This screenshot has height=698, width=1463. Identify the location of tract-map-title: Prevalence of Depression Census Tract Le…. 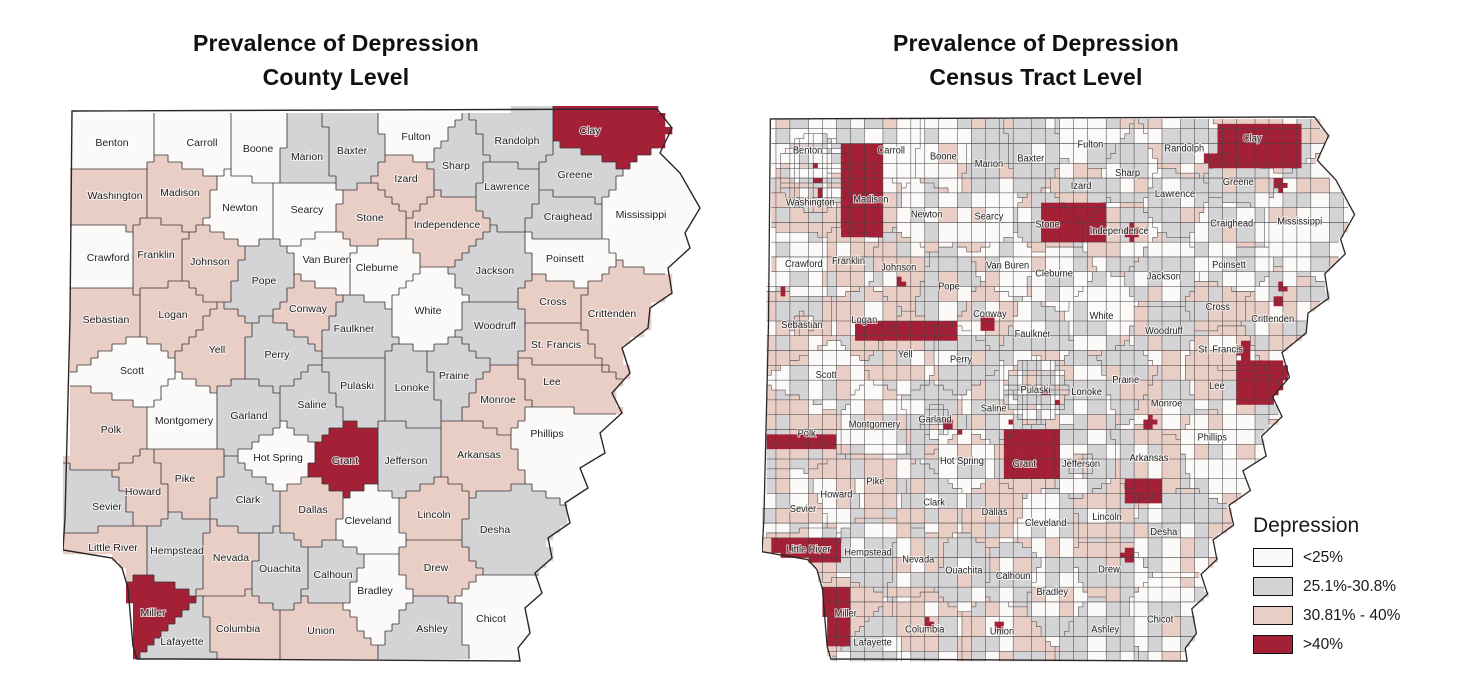
(1036, 60).